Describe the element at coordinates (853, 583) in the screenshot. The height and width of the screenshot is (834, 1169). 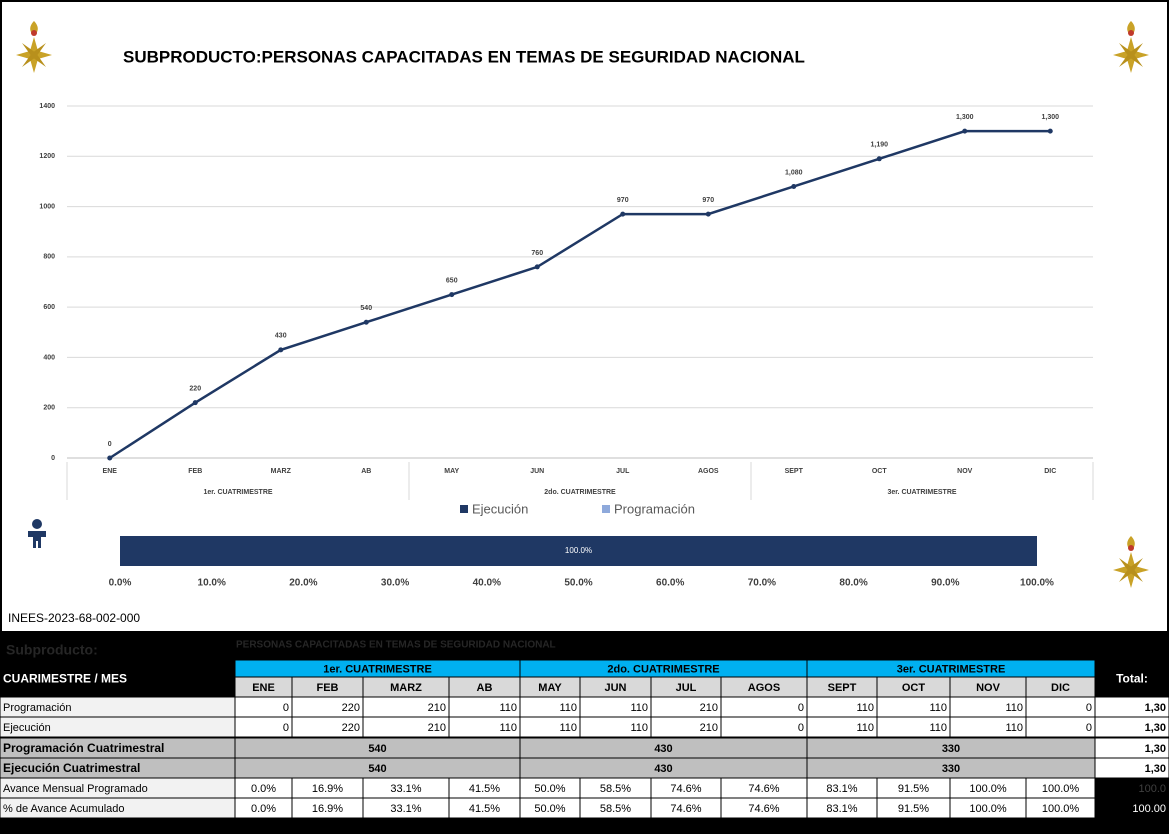
I see `x-tick-label: 80.0%` at that location.